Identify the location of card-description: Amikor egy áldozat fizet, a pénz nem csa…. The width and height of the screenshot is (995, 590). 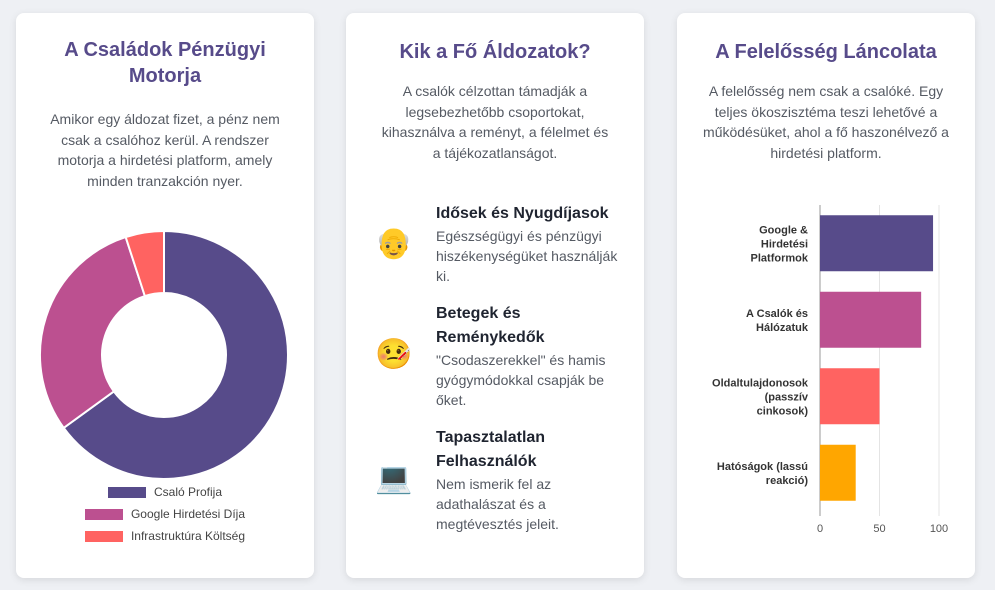
(165, 150).